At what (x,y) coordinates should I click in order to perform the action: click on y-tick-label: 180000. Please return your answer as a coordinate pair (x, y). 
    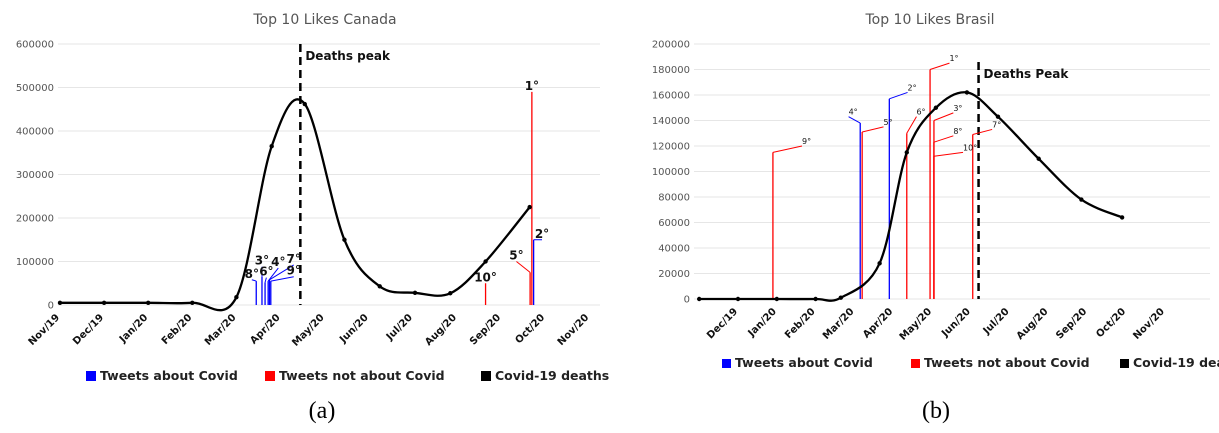
    Looking at the image, I should click on (671, 70).